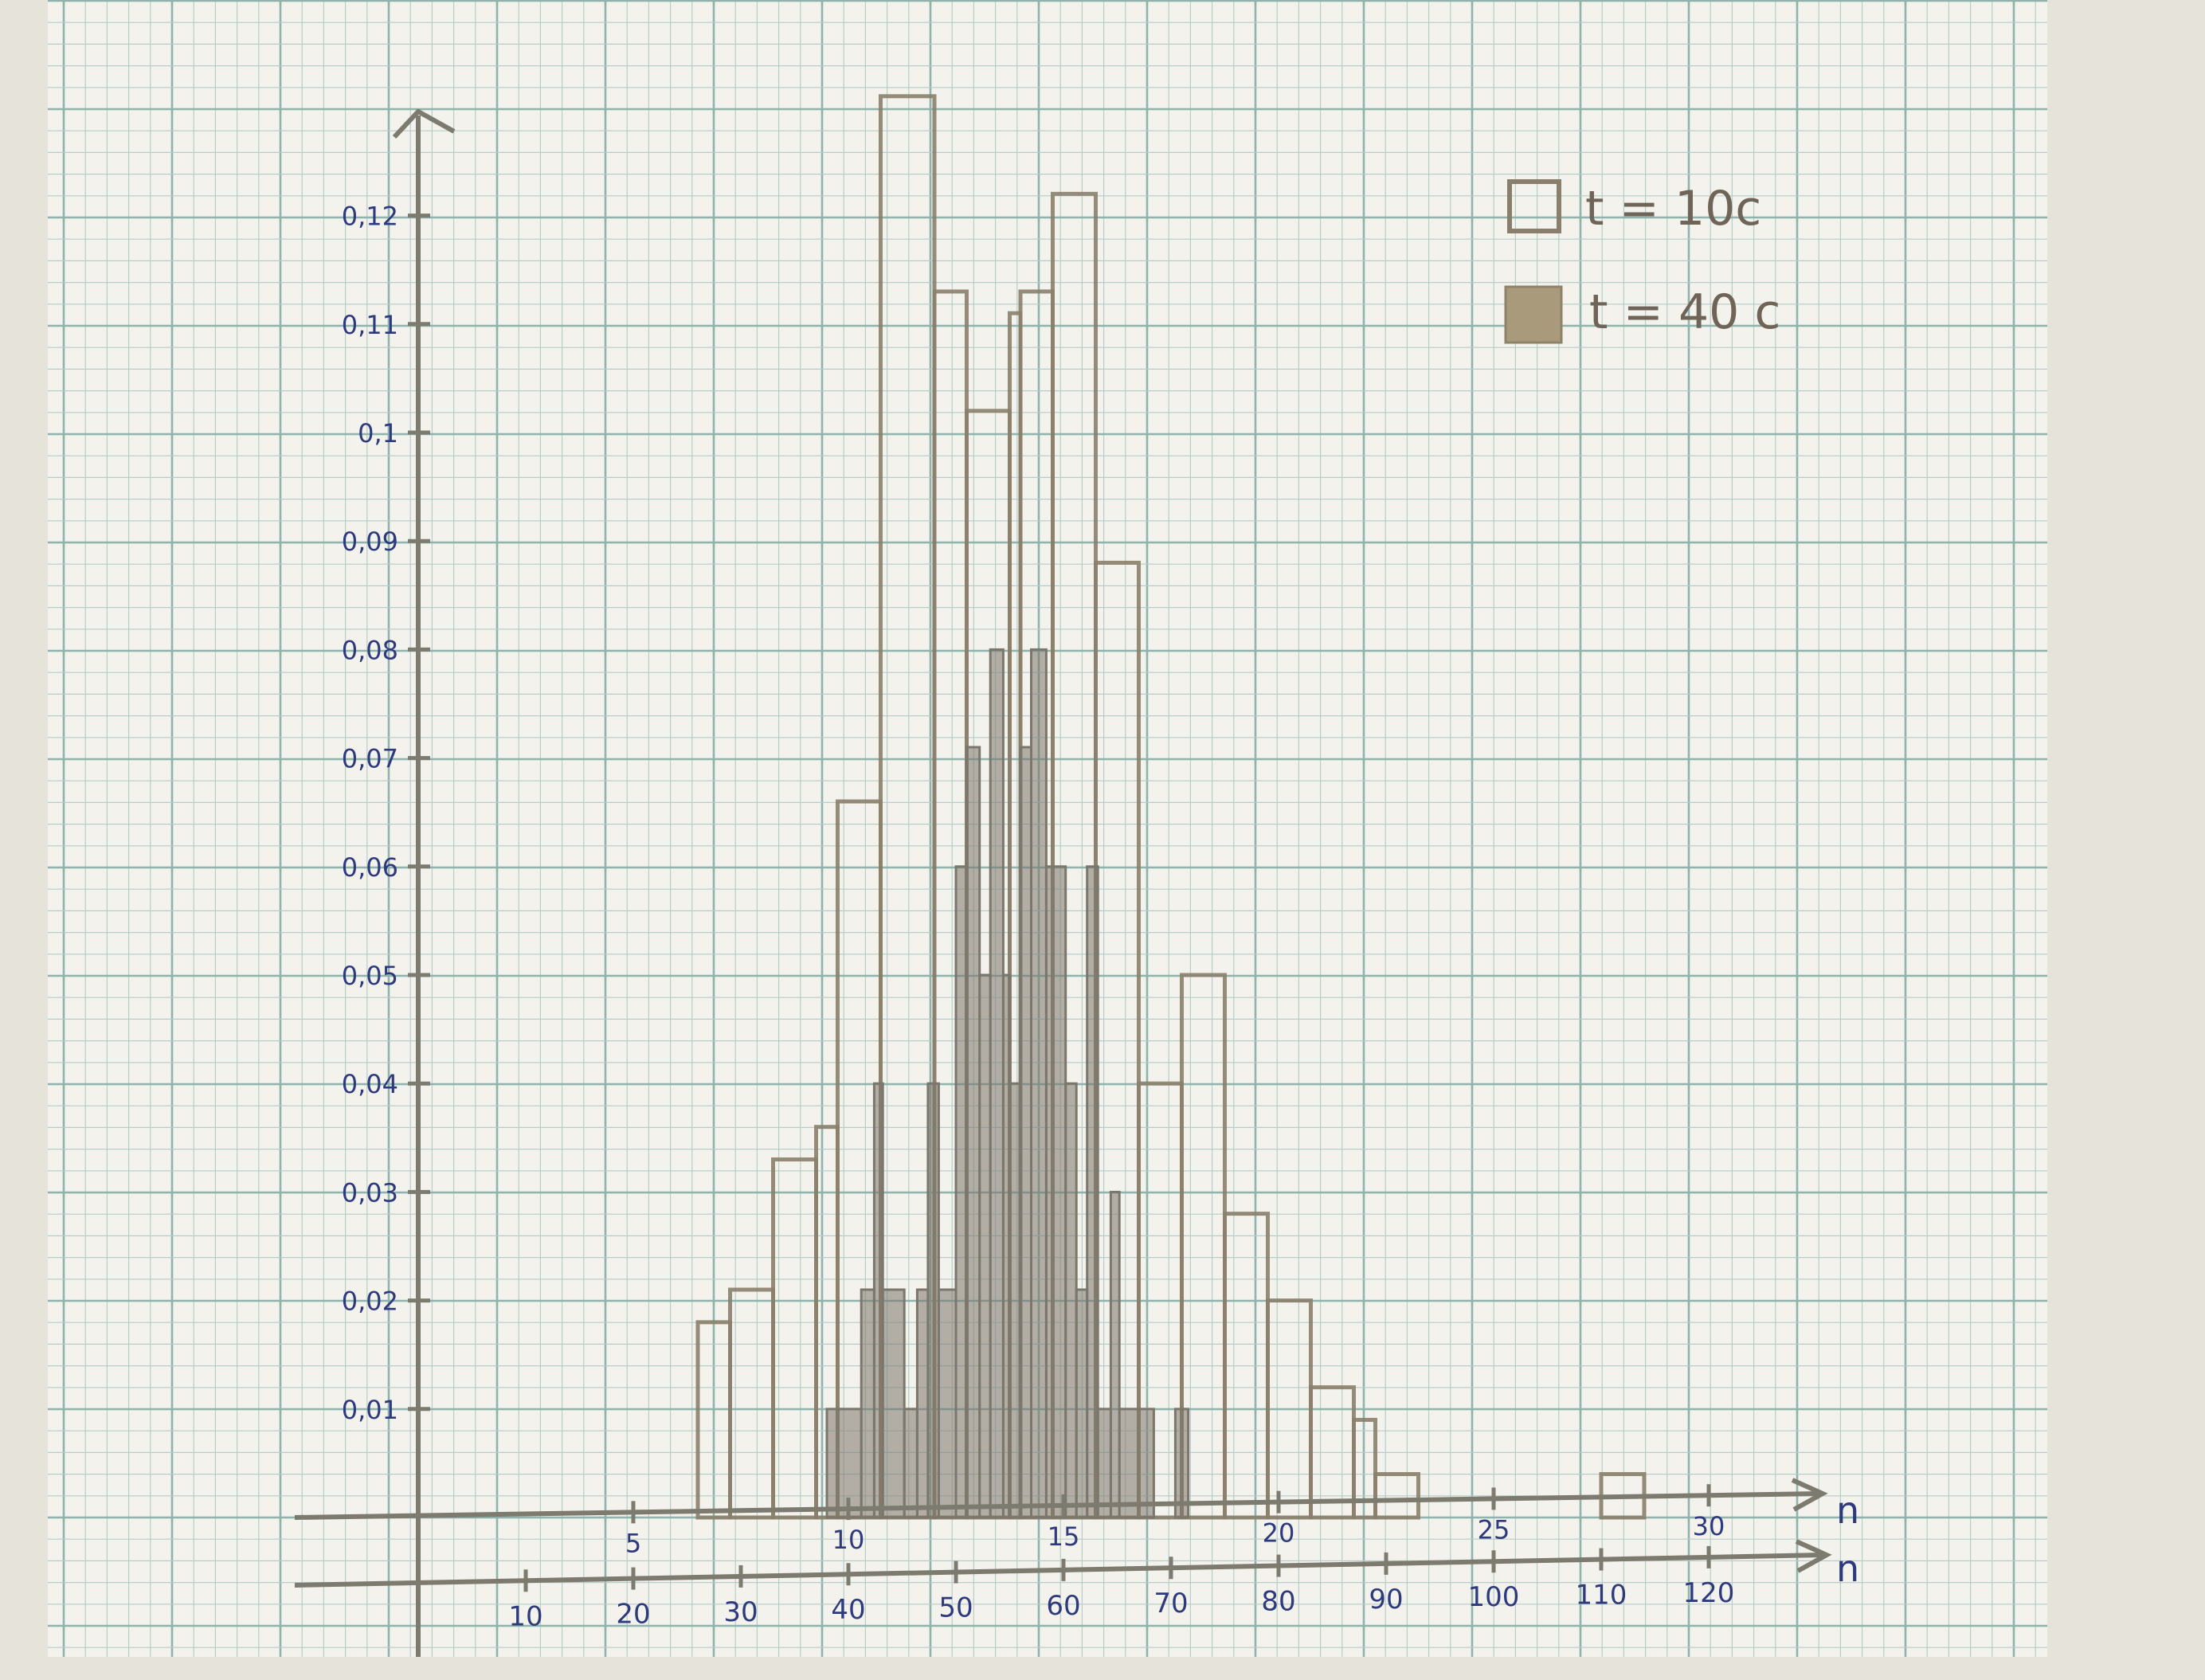  I want to click on x-top-tick-label: 15, so click(1064, 1536).